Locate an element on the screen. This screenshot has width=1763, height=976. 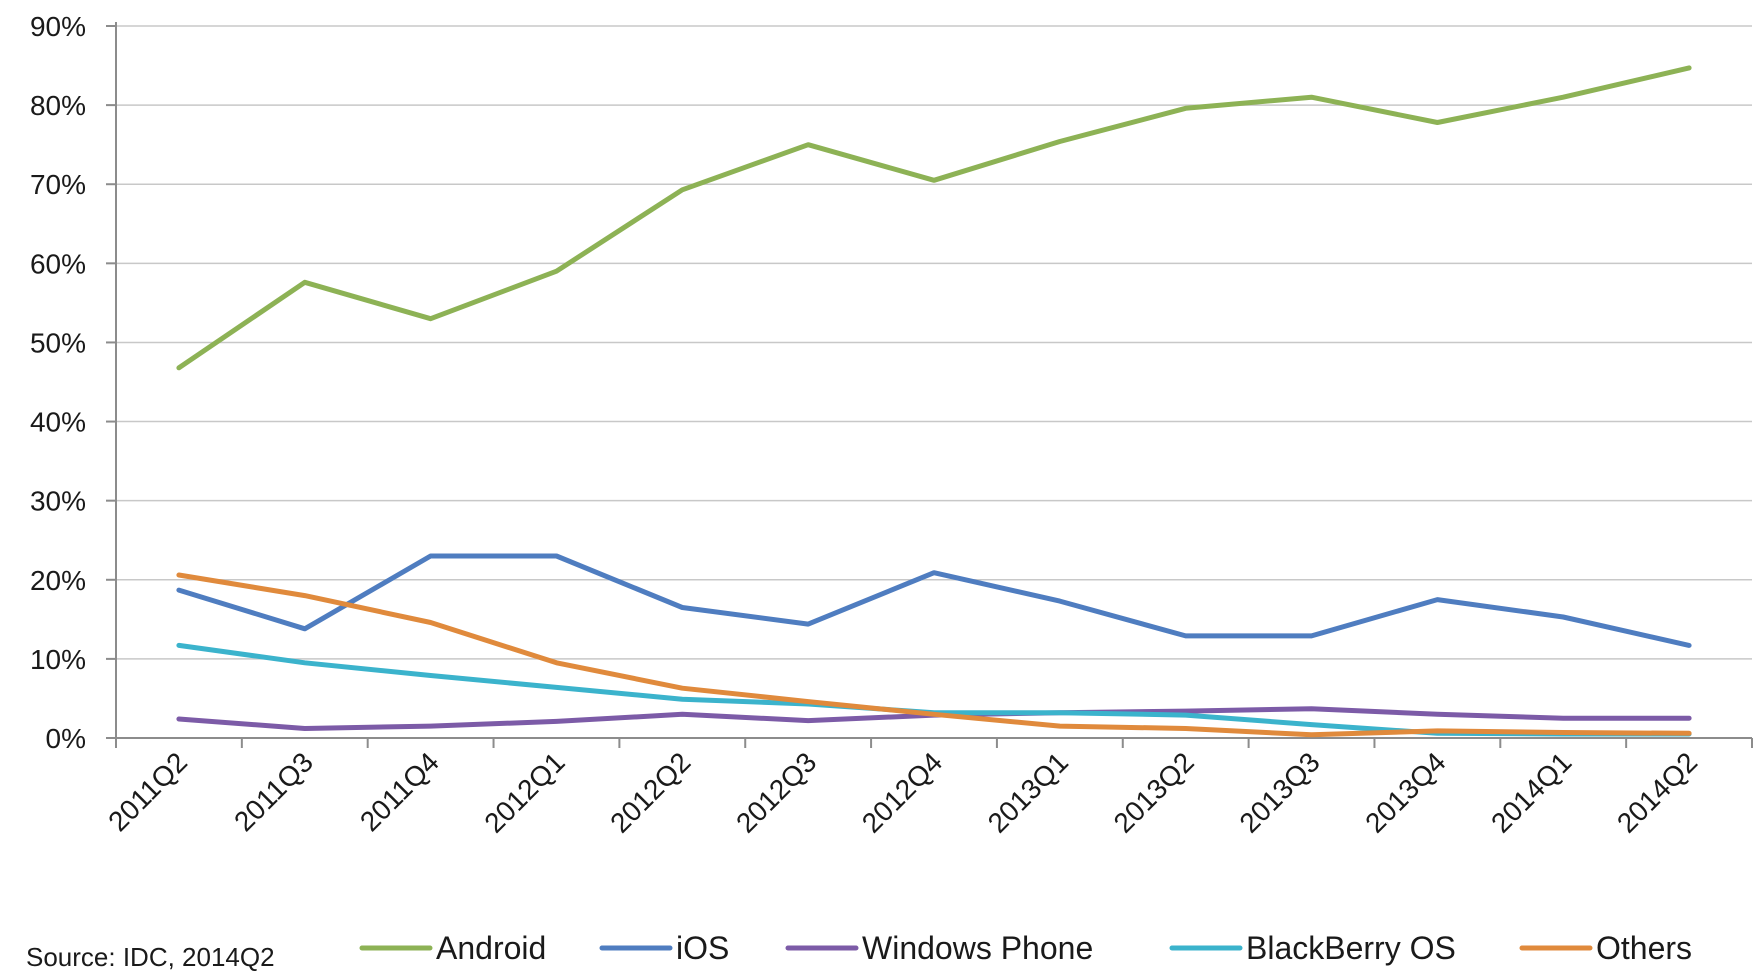
legend-label-windows-phone: Windows Phone is located at coordinates (977, 948).